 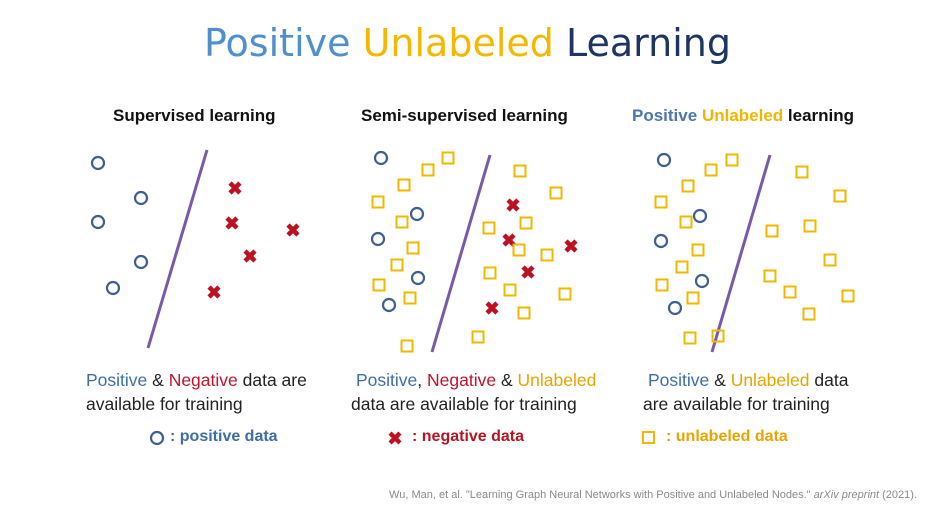 What do you see at coordinates (277, 43) in the screenshot?
I see `title-positive: Positive` at bounding box center [277, 43].